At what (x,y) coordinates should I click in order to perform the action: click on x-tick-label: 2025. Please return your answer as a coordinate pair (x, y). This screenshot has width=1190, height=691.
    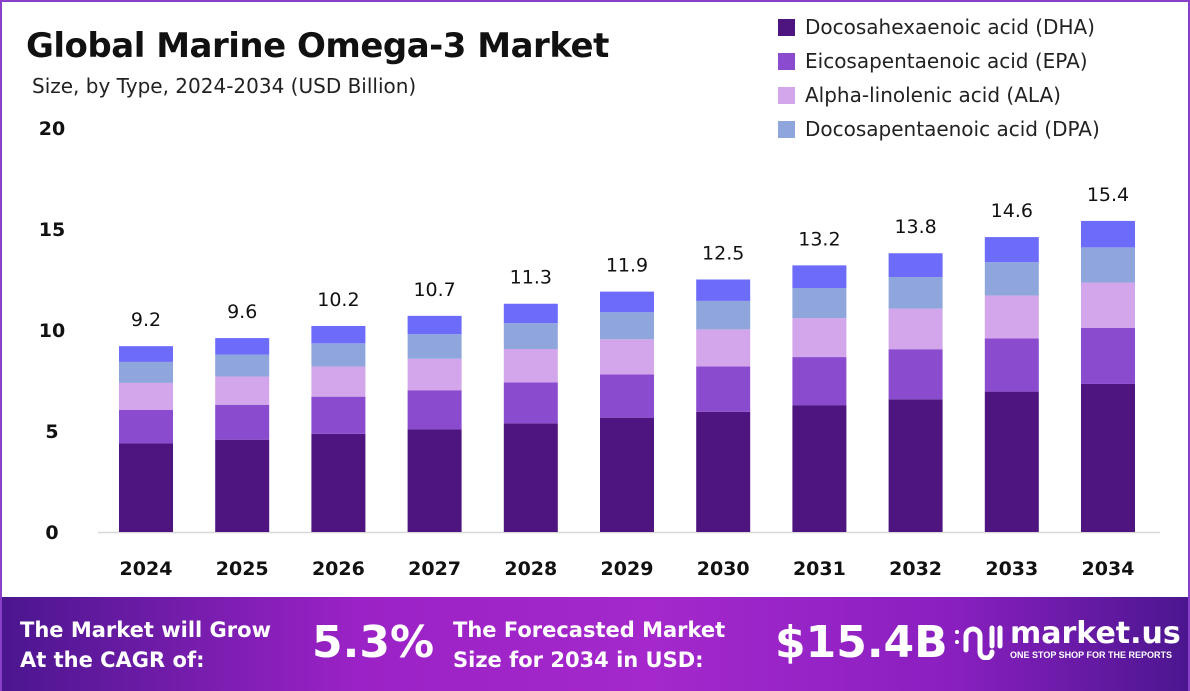
    Looking at the image, I should click on (242, 569).